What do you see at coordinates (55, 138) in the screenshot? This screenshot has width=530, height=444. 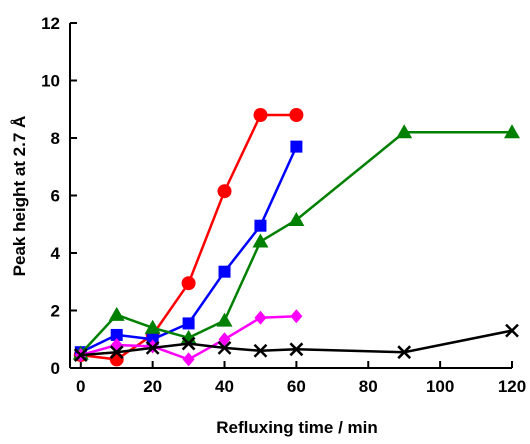 I see `y-tick-label: 8` at bounding box center [55, 138].